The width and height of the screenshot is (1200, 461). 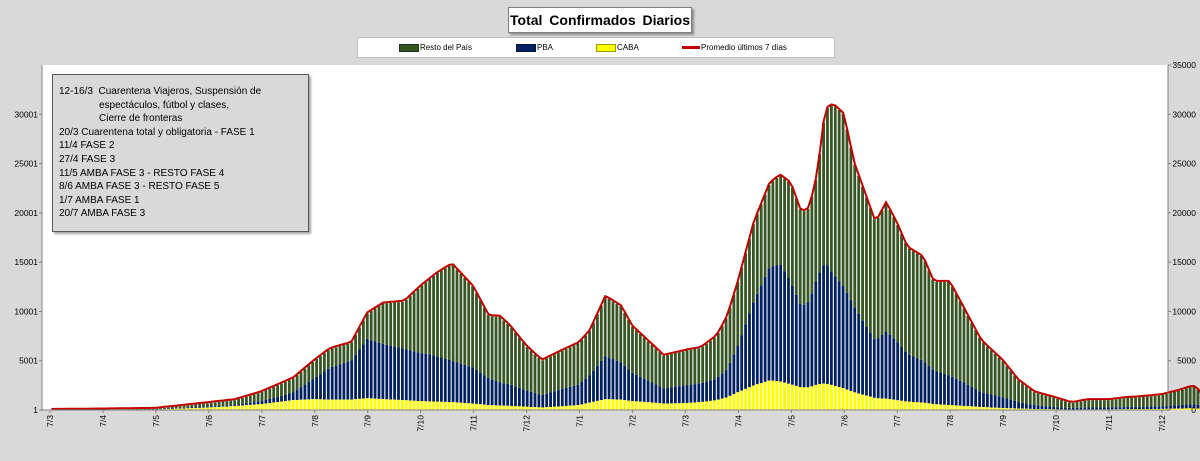 What do you see at coordinates (139, 187) in the screenshot?
I see `note-line: 8/6 AMBA FASE 3 - RESTO FASE 5` at bounding box center [139, 187].